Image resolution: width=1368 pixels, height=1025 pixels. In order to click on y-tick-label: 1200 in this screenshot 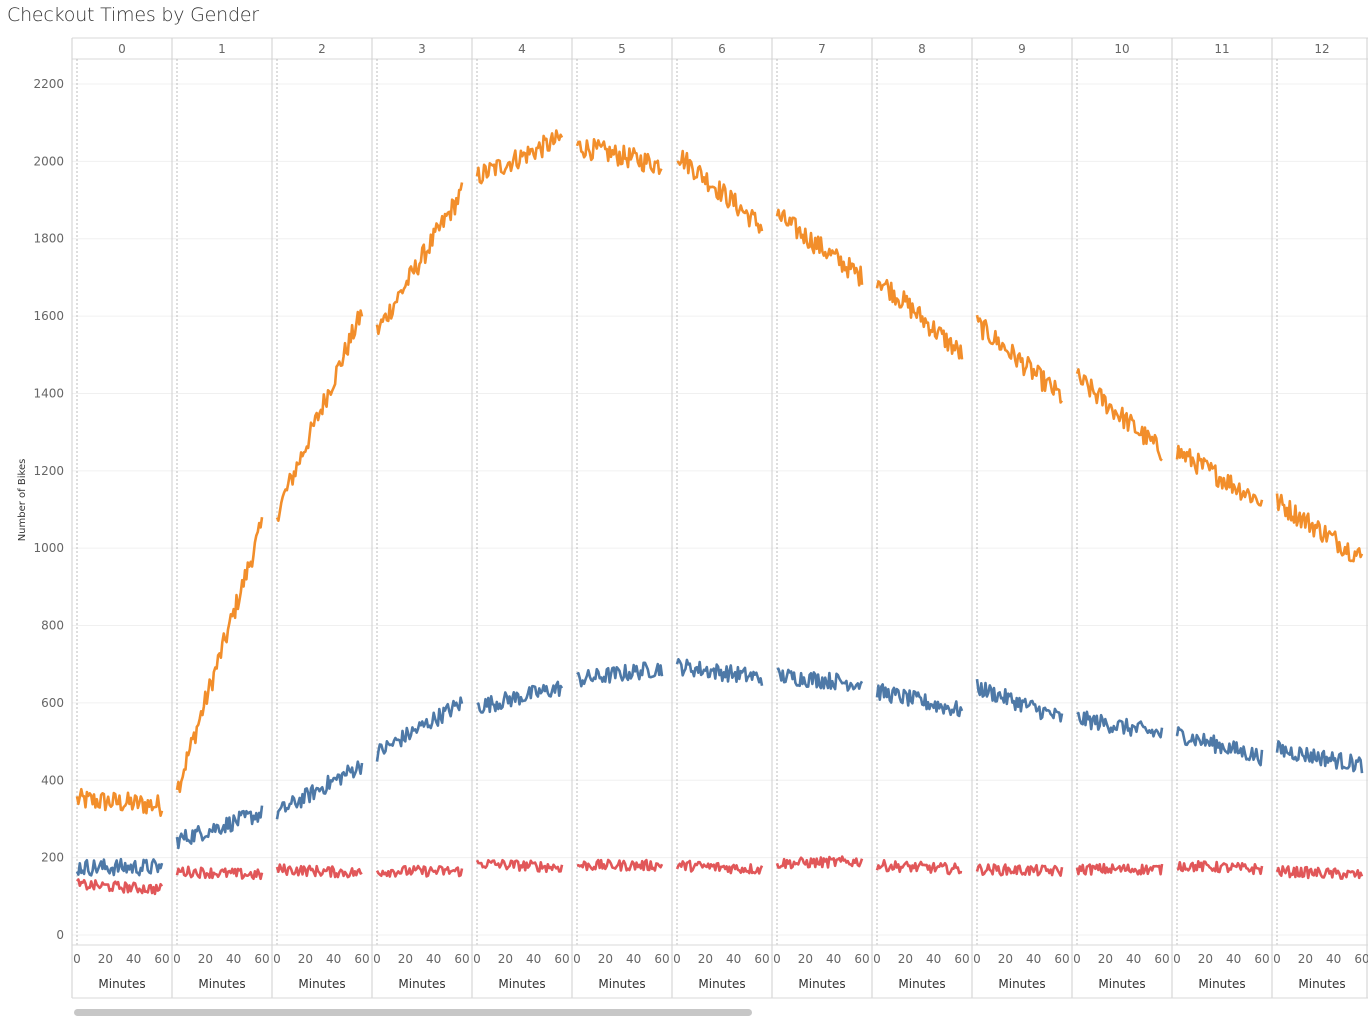, I will do `click(48, 471)`.